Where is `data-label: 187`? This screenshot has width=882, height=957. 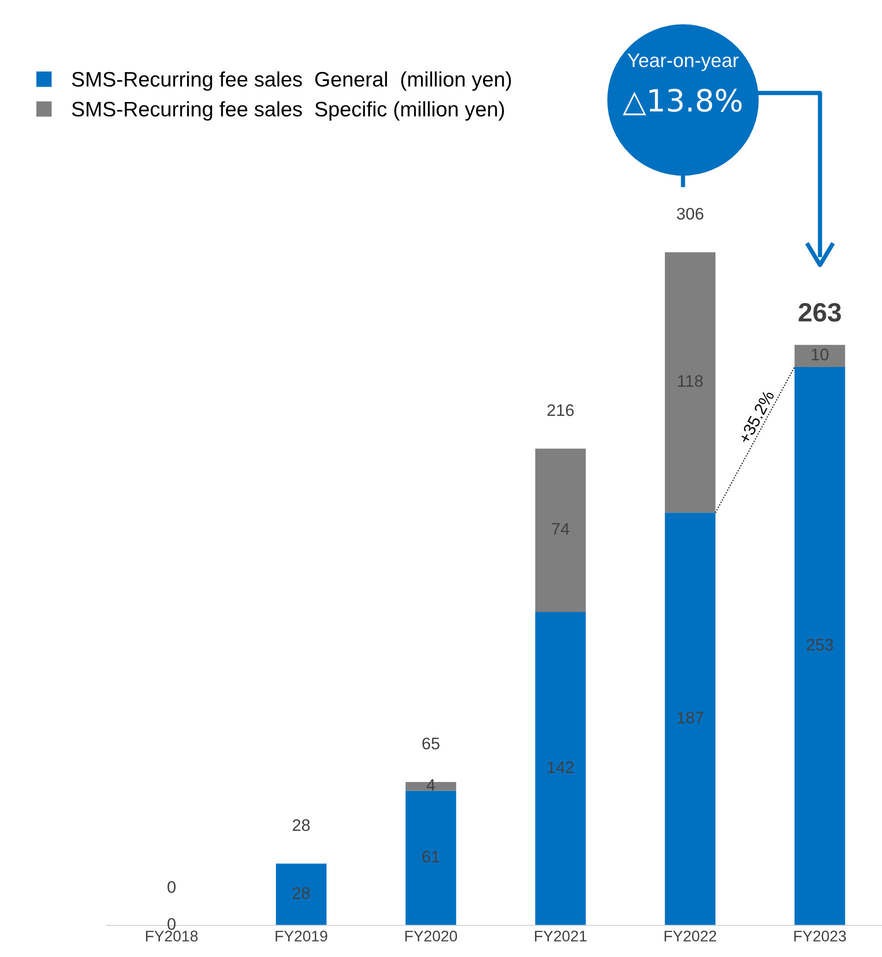
data-label: 187 is located at coordinates (691, 718).